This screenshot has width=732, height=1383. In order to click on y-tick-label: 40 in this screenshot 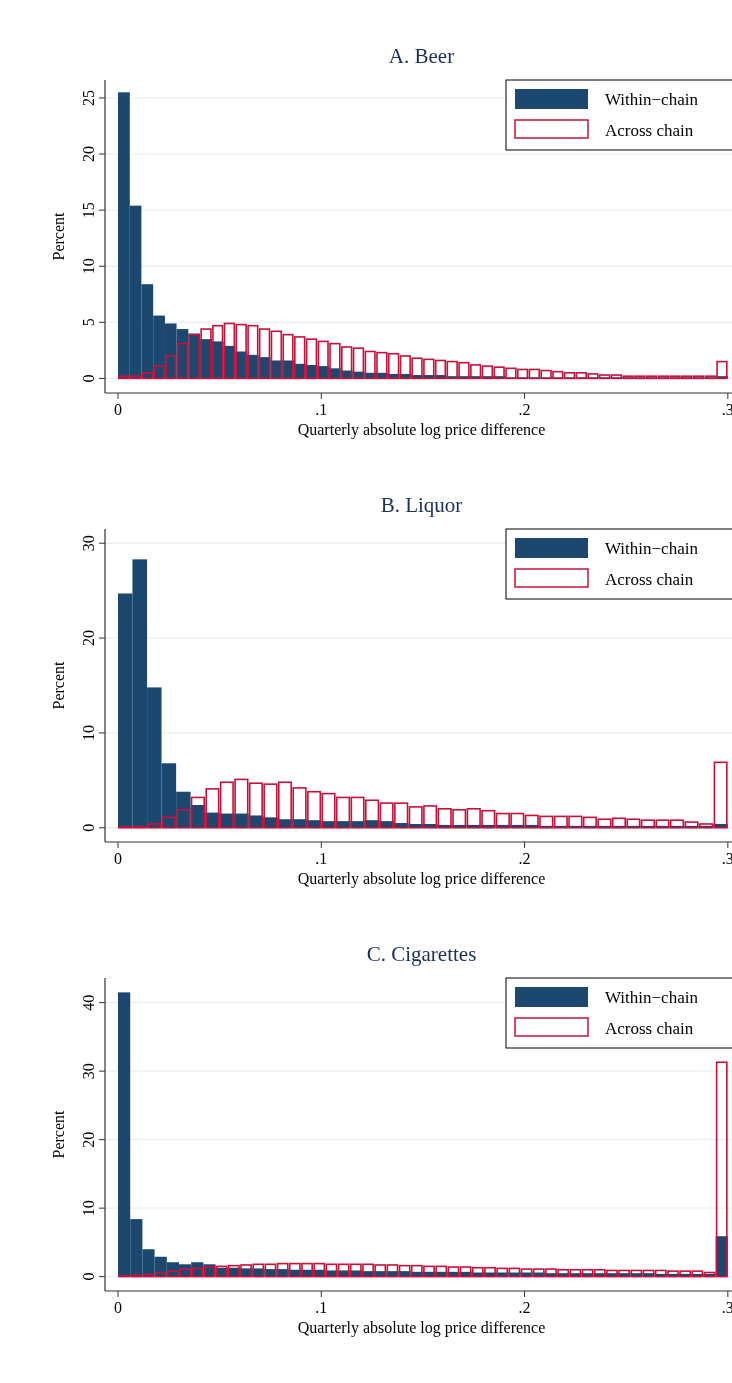, I will do `click(88, 1002)`.